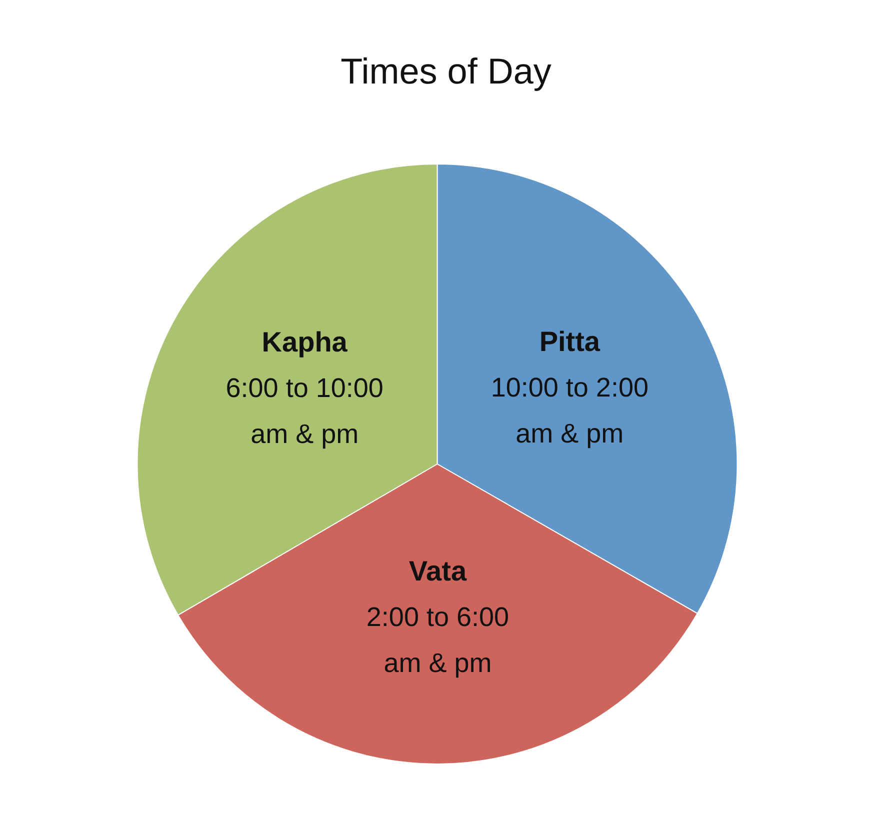 The image size is (892, 816). I want to click on slice-label: Vata, so click(437, 571).